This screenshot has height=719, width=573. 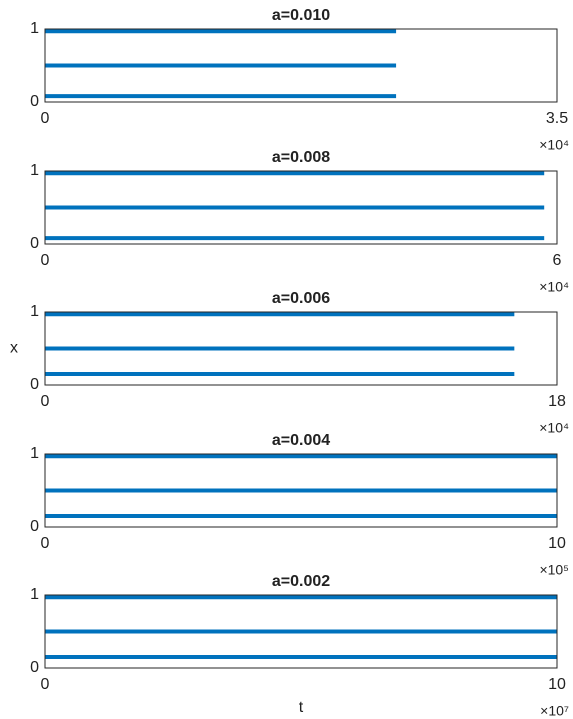 What do you see at coordinates (301, 298) in the screenshot?
I see `subplot-title: a=0.006` at bounding box center [301, 298].